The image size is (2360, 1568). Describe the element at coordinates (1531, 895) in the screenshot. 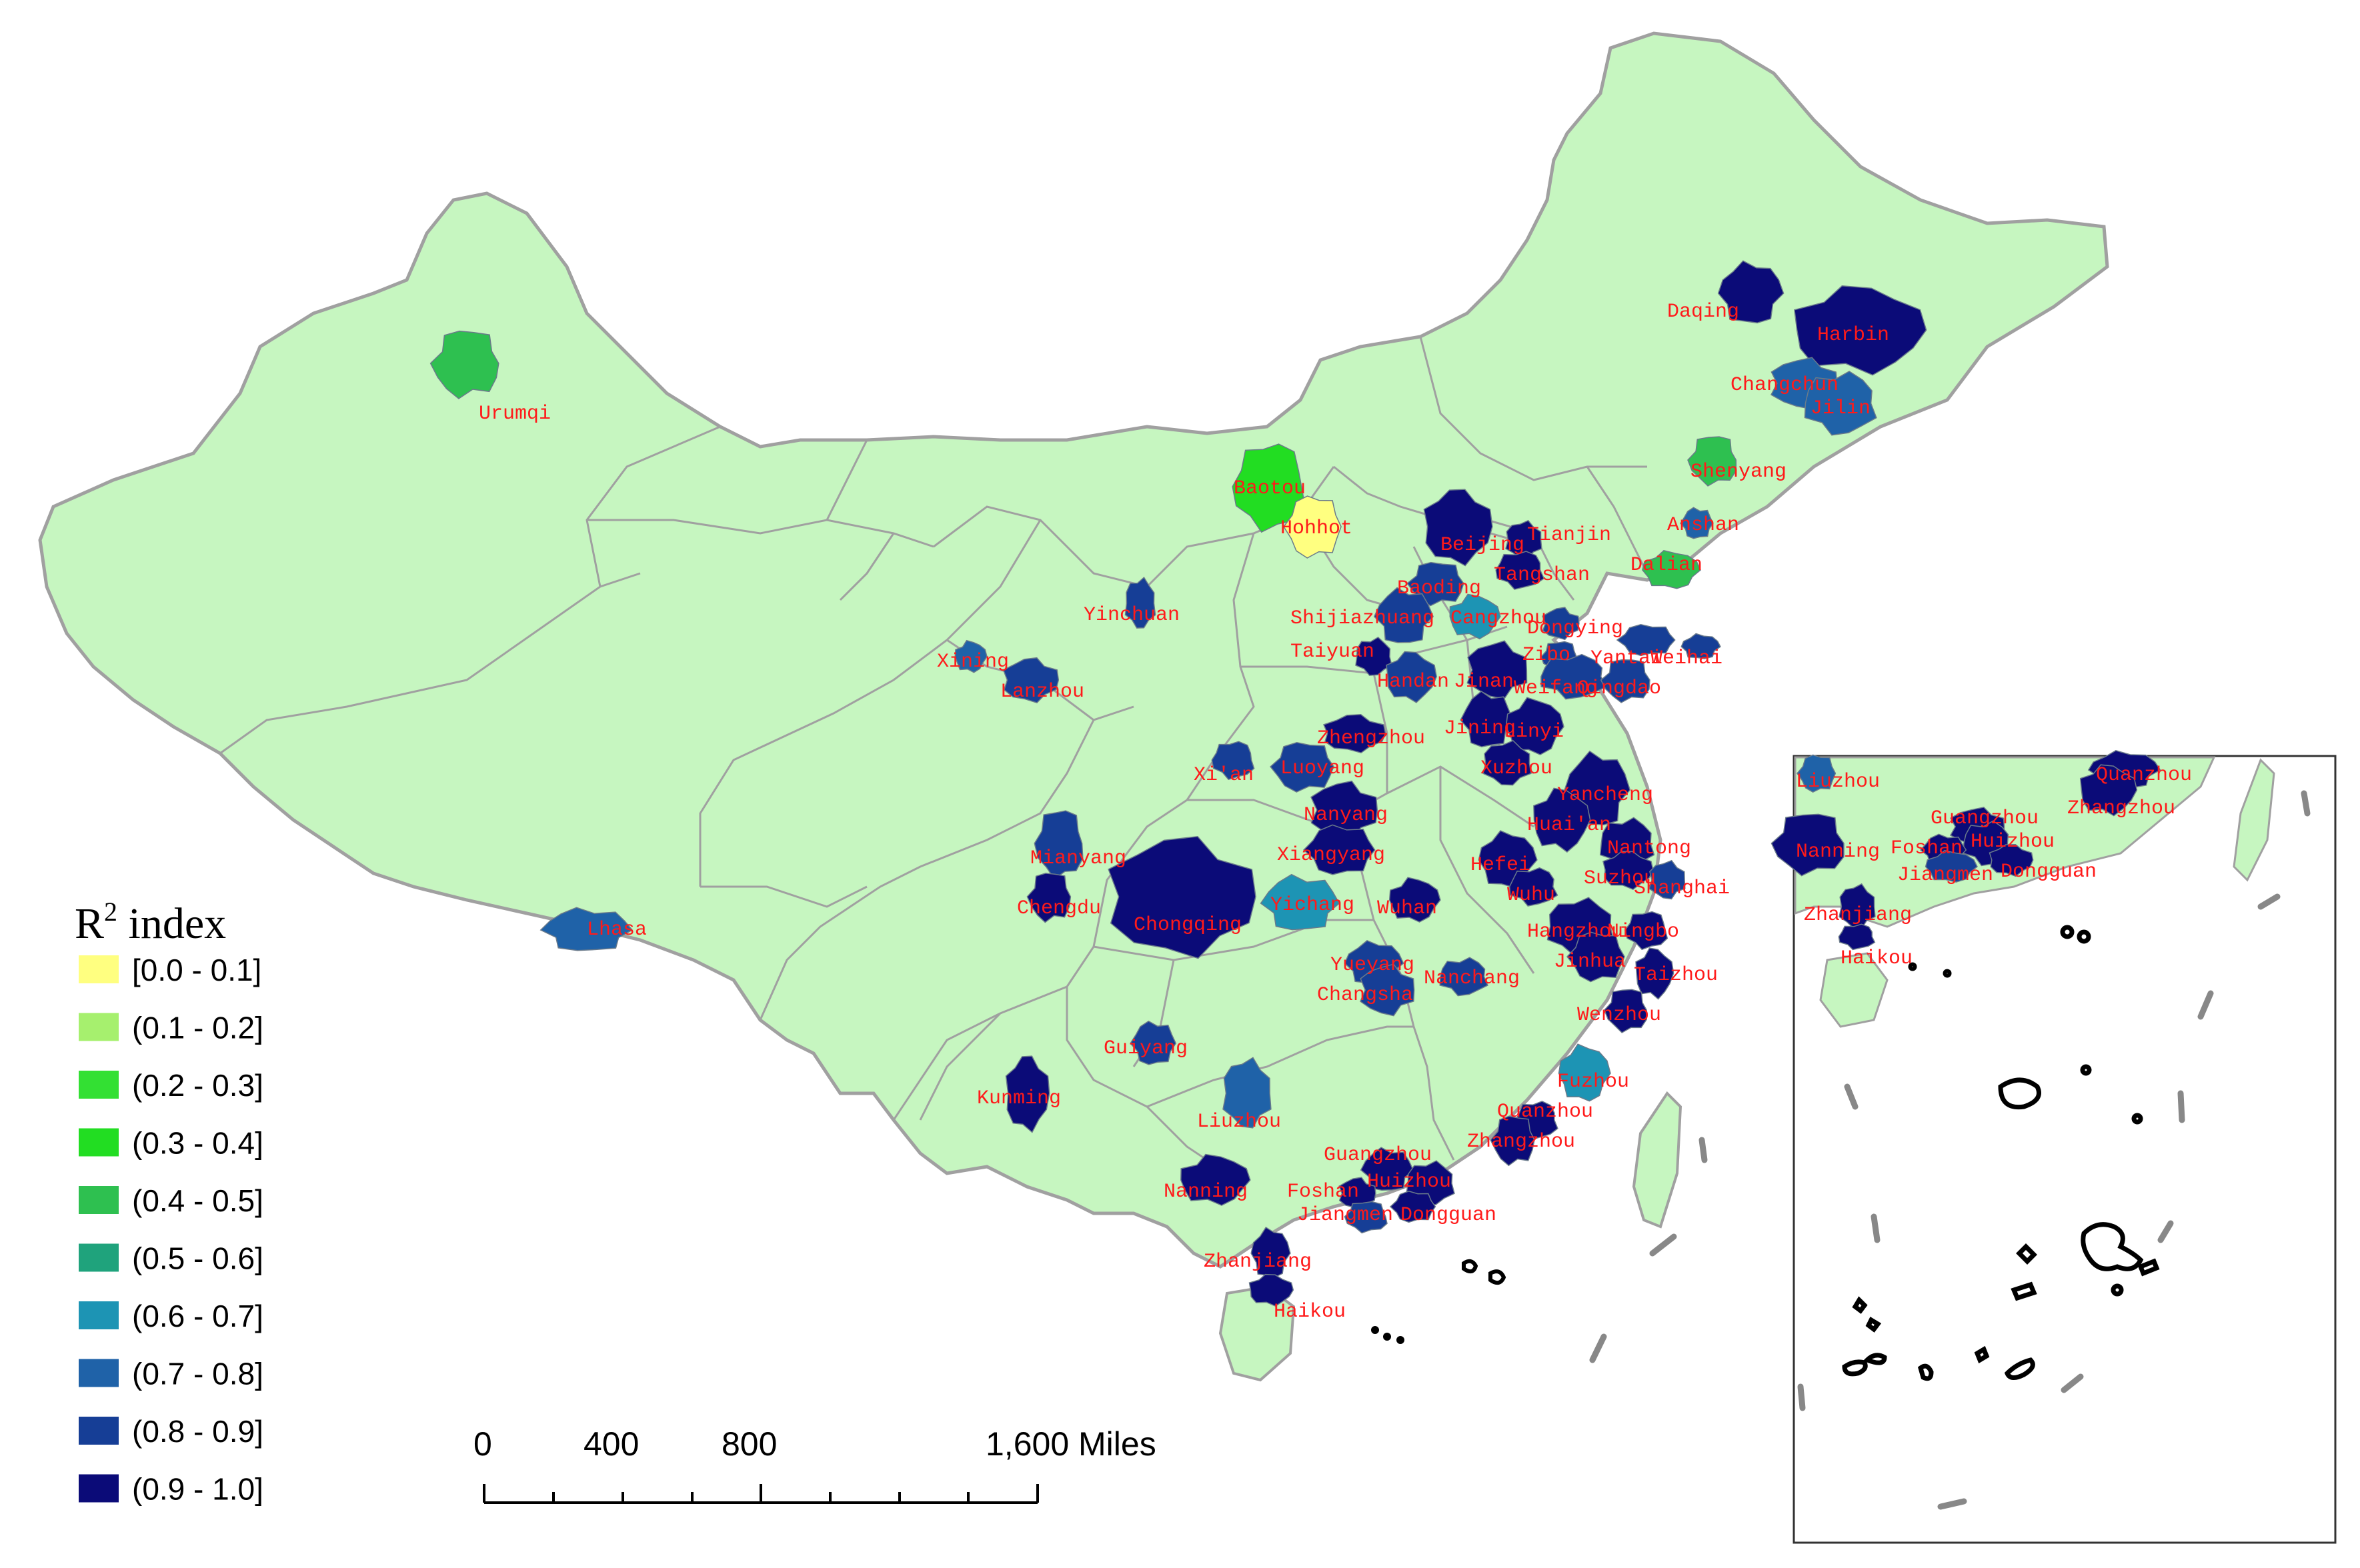

I see `city-label-wuhu: Wuhu` at that location.